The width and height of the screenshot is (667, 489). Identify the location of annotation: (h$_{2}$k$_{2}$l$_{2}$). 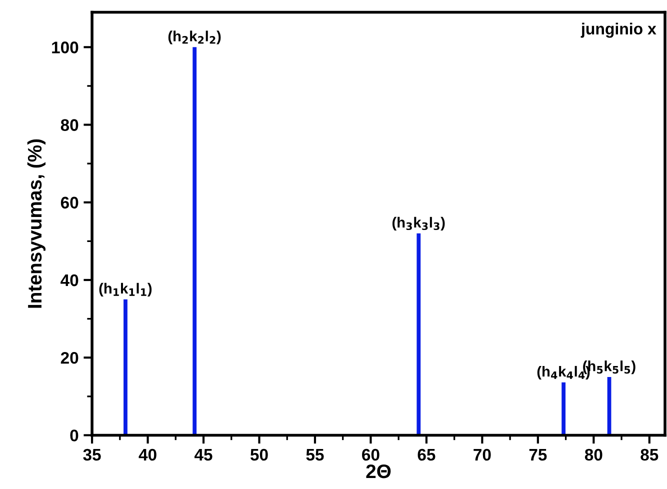
(194, 37).